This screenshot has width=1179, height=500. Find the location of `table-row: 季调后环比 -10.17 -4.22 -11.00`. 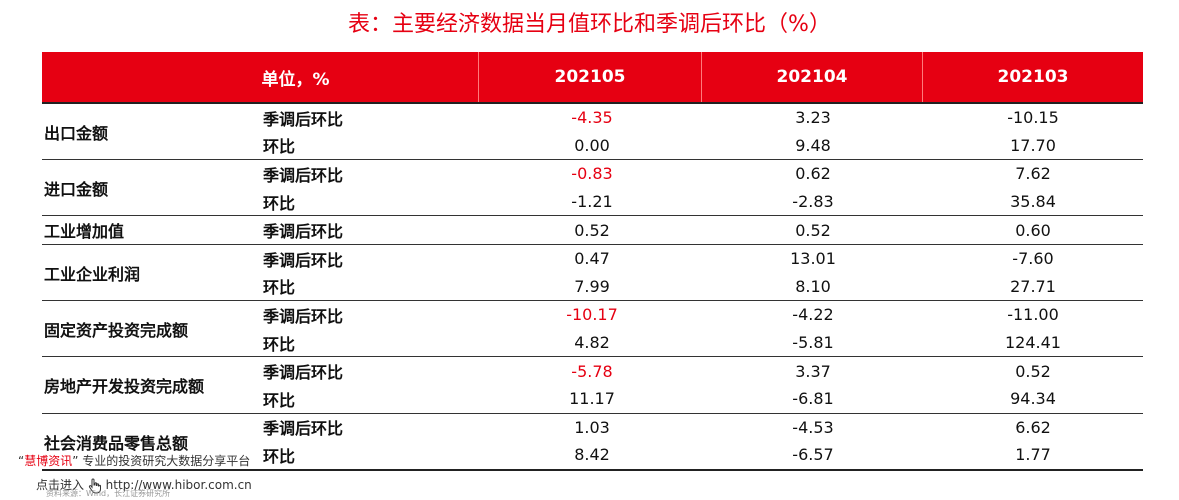

table-row: 季调后环比 -10.17 -4.22 -11.00 is located at coordinates (703, 315).